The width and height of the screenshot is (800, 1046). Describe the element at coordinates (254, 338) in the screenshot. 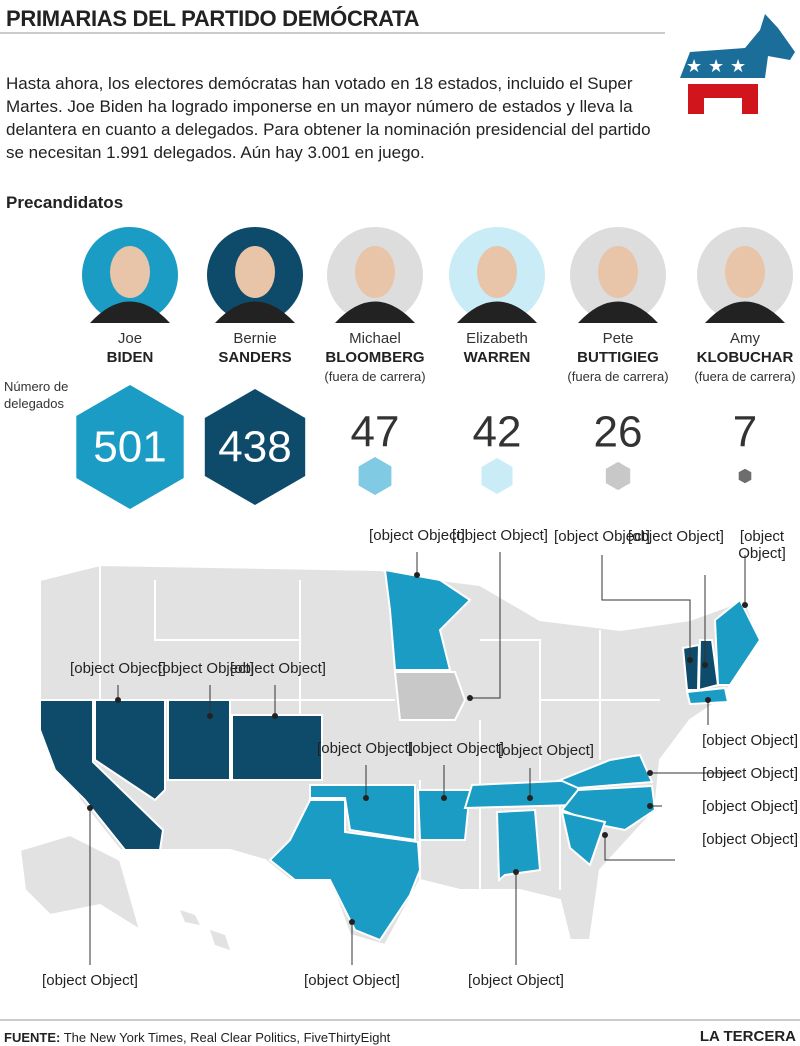

I see `first-name: Bernie` at that location.